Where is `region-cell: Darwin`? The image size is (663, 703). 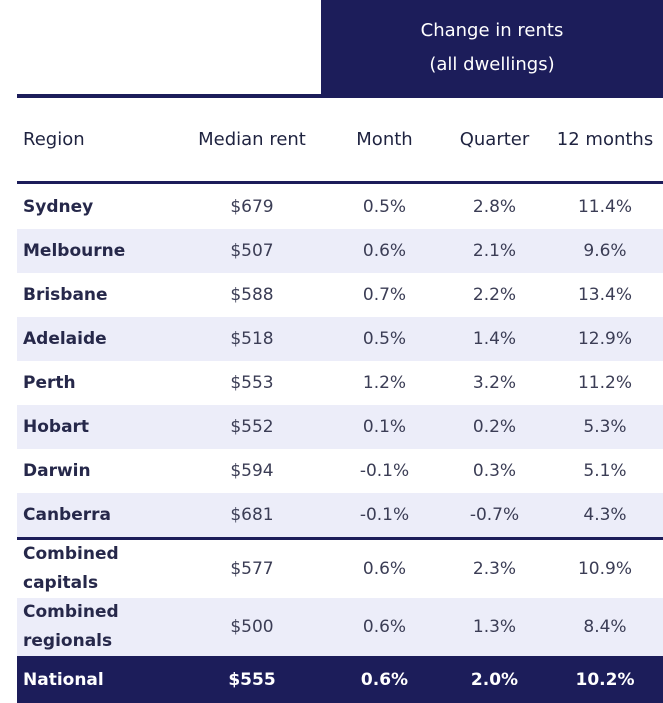
region-cell: Darwin is located at coordinates (57, 471).